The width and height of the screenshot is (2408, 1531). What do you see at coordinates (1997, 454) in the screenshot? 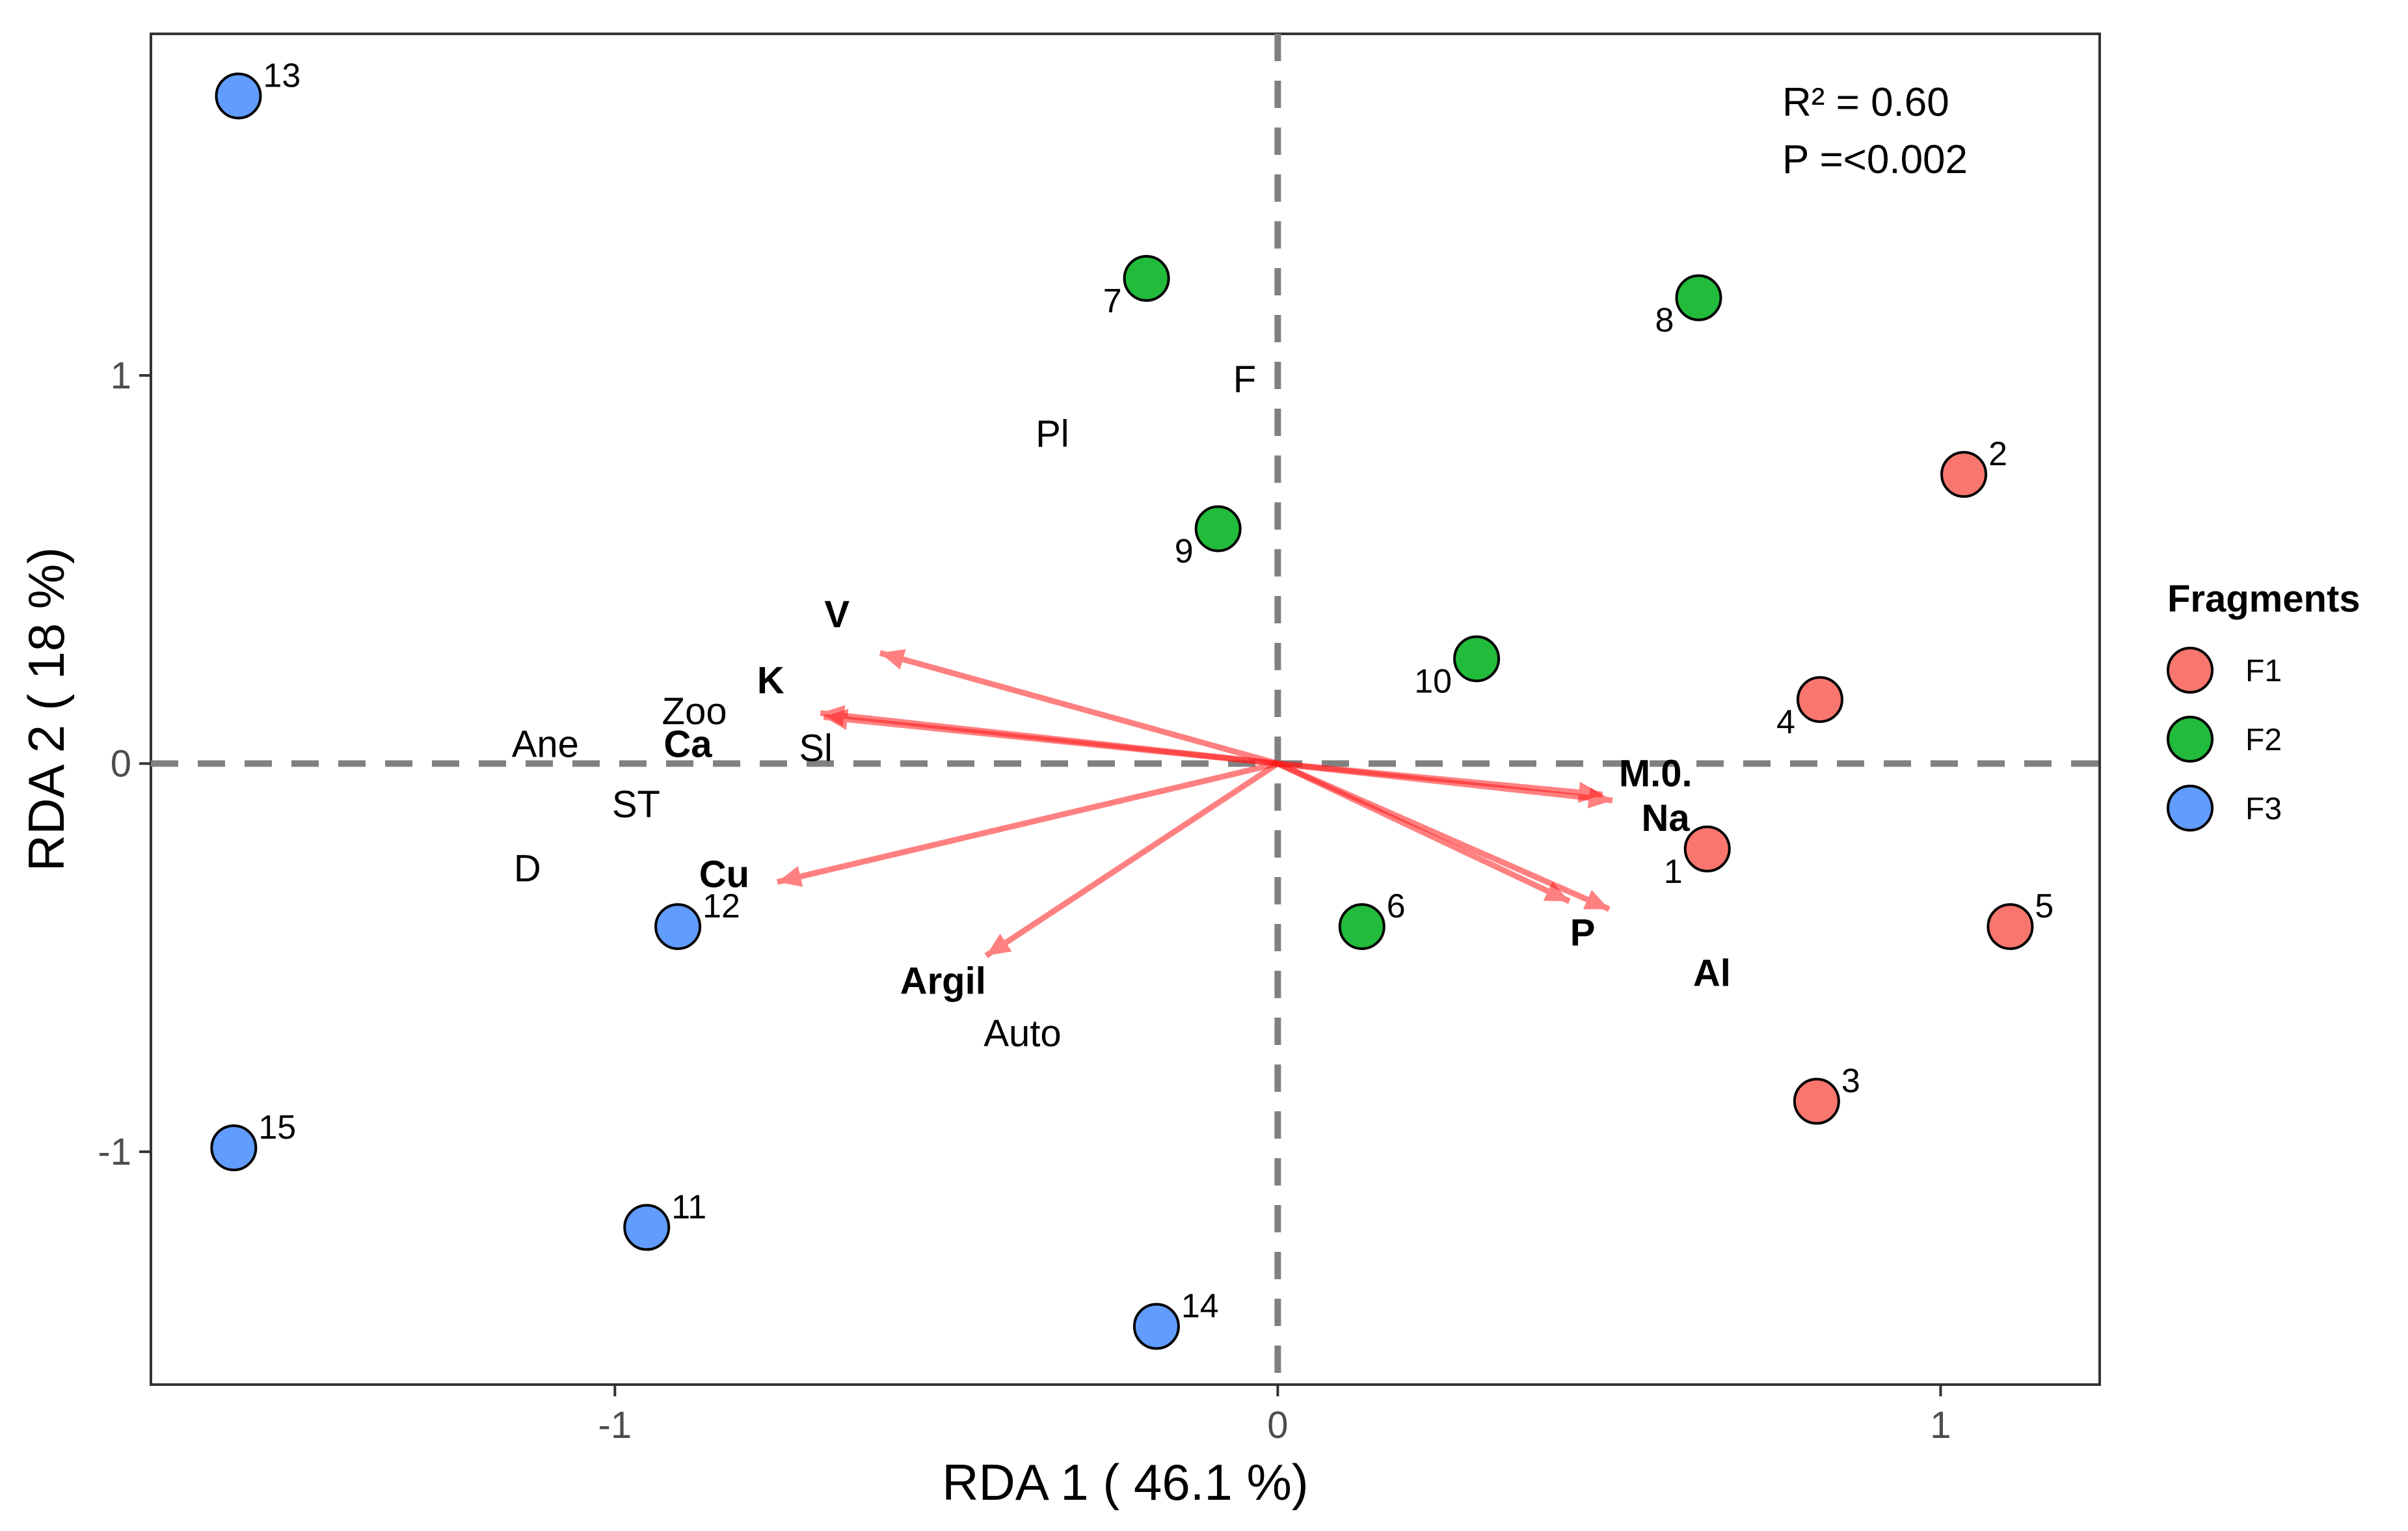
I see `site-label-2: 2` at bounding box center [1997, 454].